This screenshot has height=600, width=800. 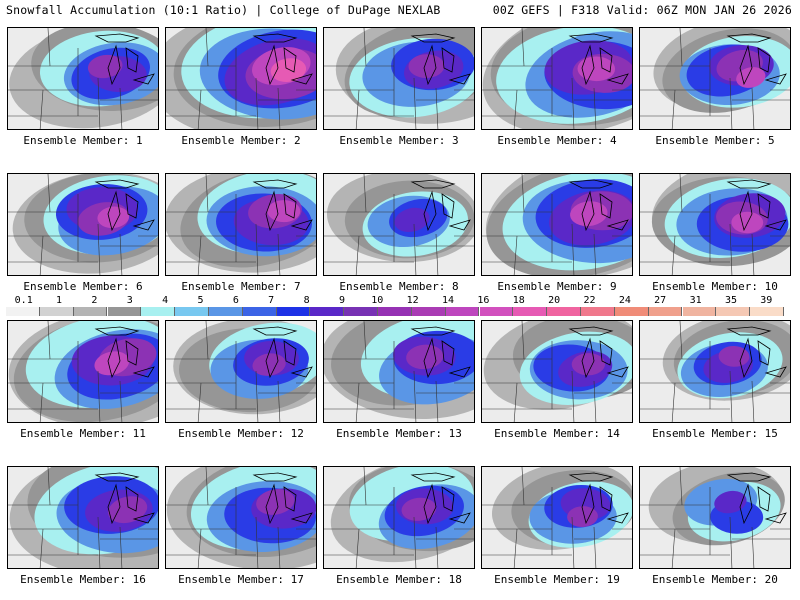 What do you see at coordinates (557, 579) in the screenshot?
I see `ensemble-member-label: Ensemble Member: 19` at bounding box center [557, 579].